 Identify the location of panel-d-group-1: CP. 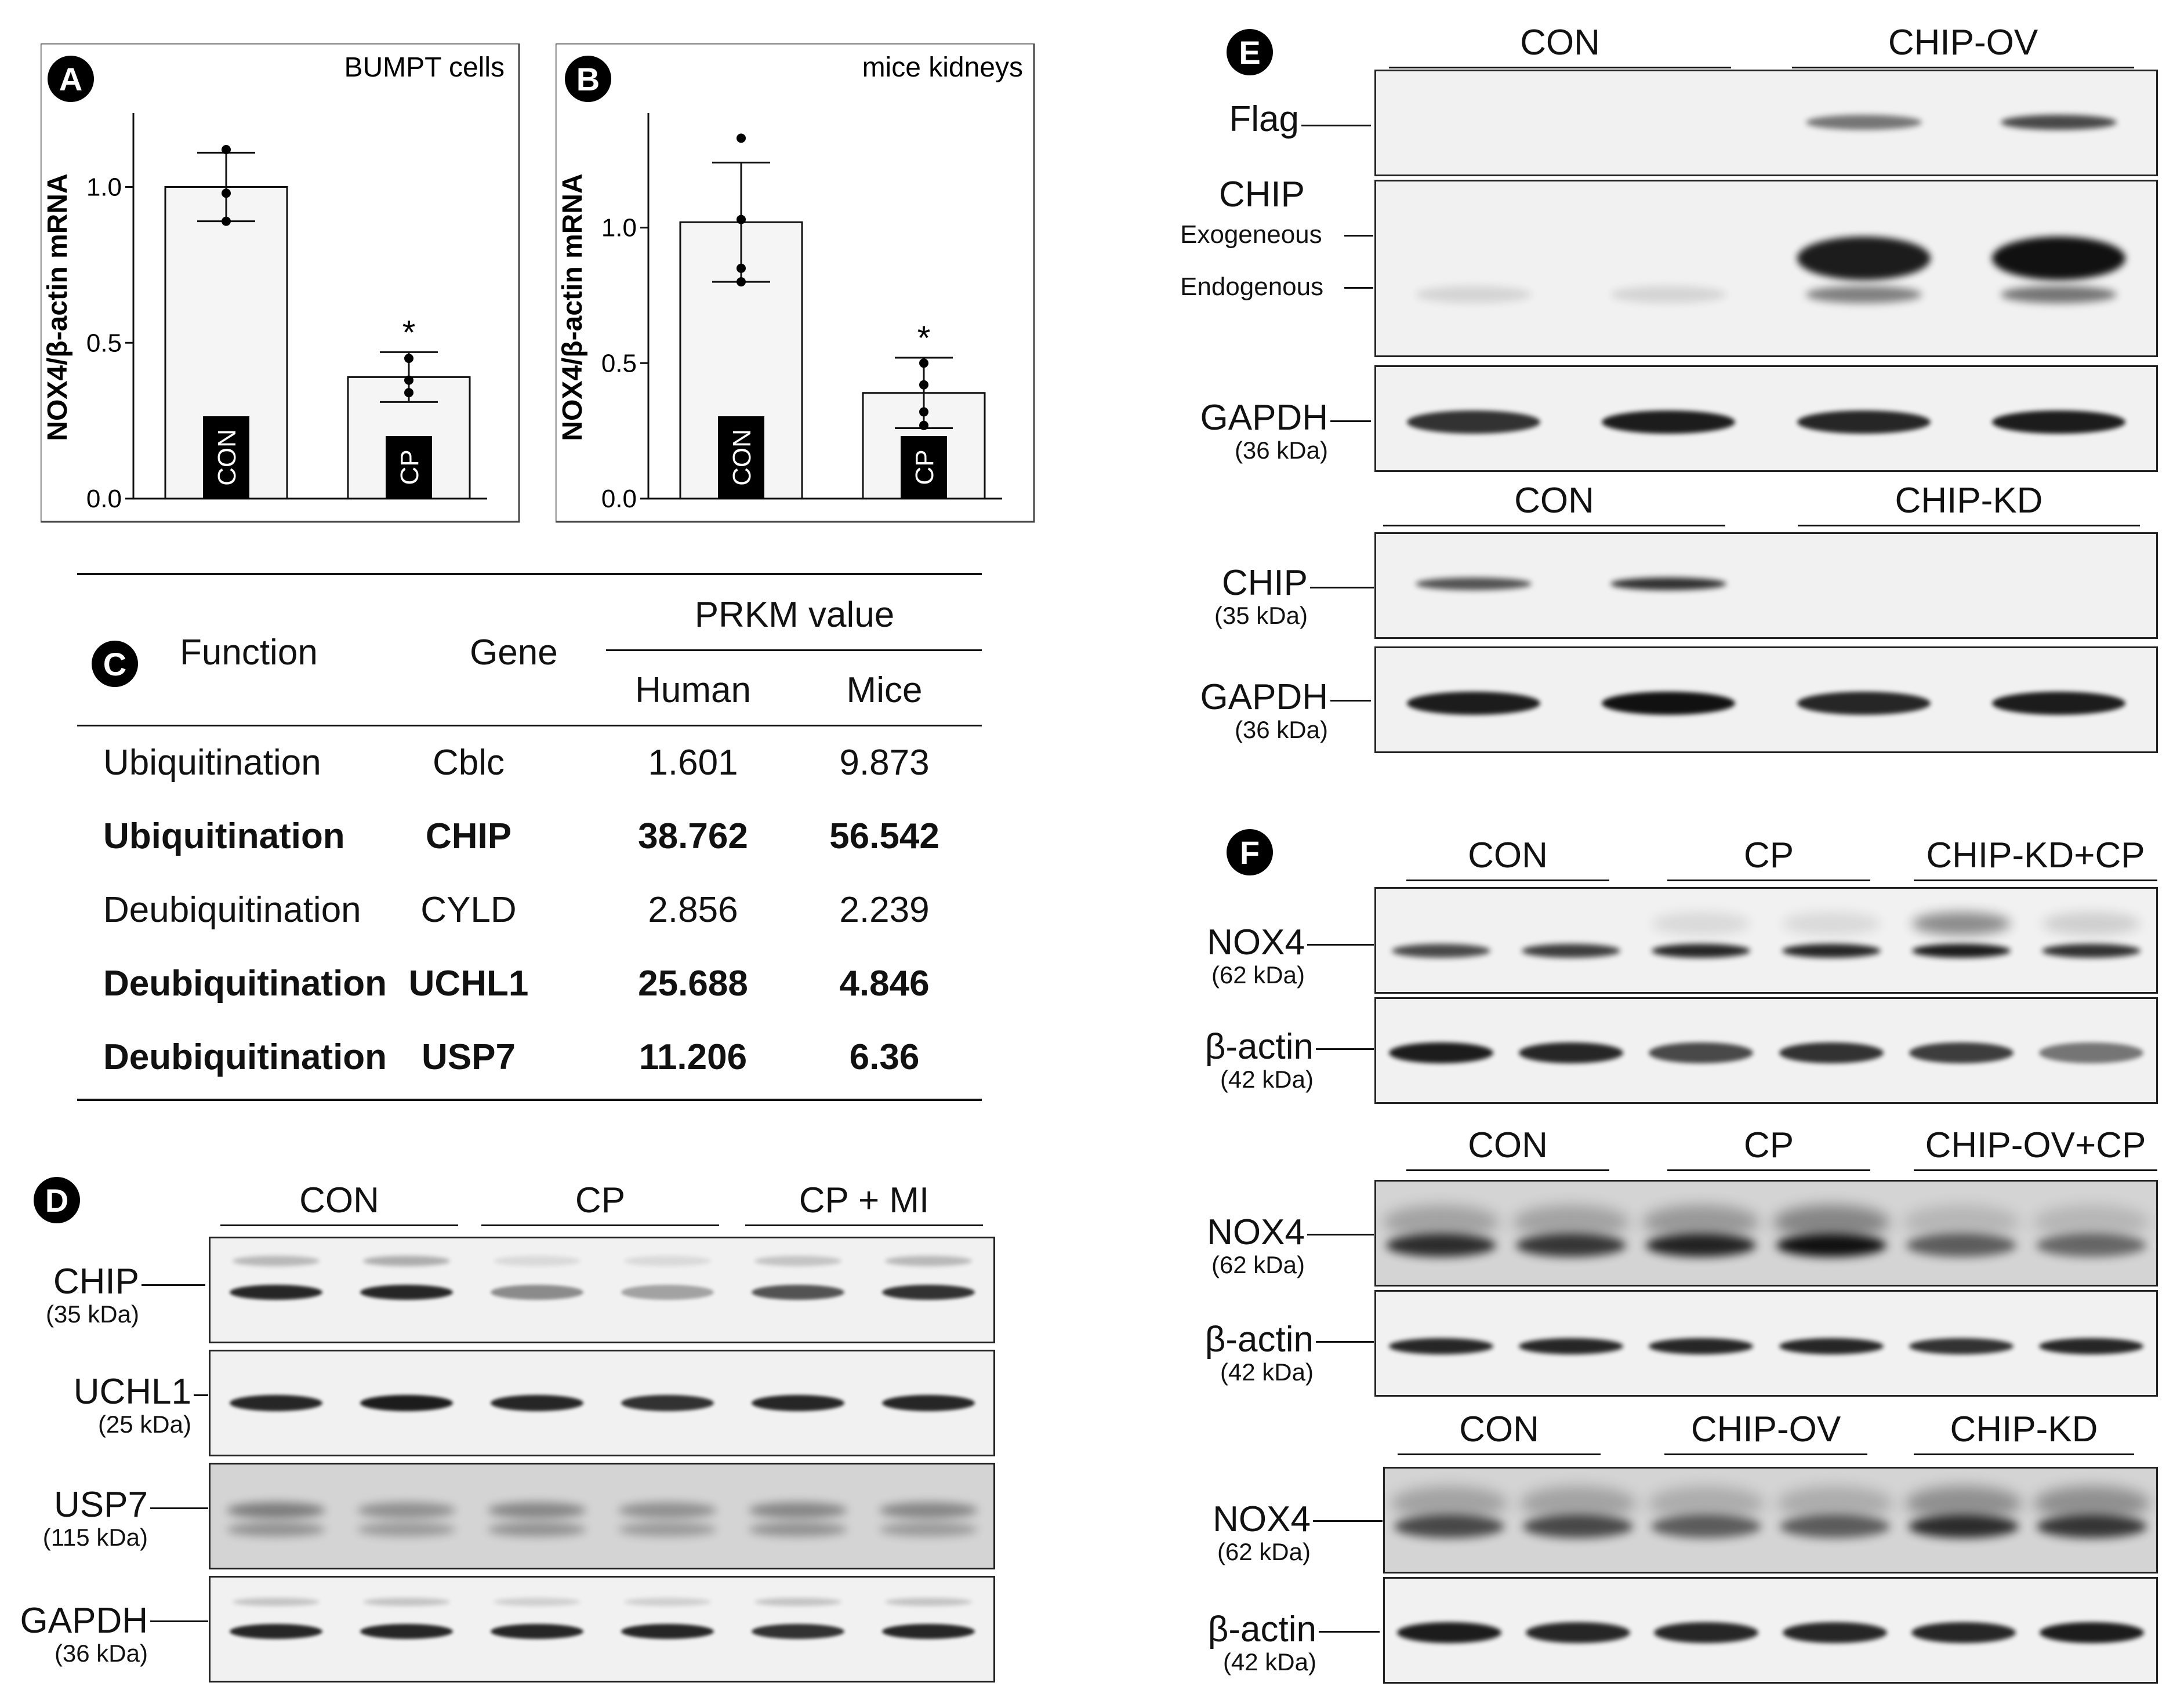
(600, 1203).